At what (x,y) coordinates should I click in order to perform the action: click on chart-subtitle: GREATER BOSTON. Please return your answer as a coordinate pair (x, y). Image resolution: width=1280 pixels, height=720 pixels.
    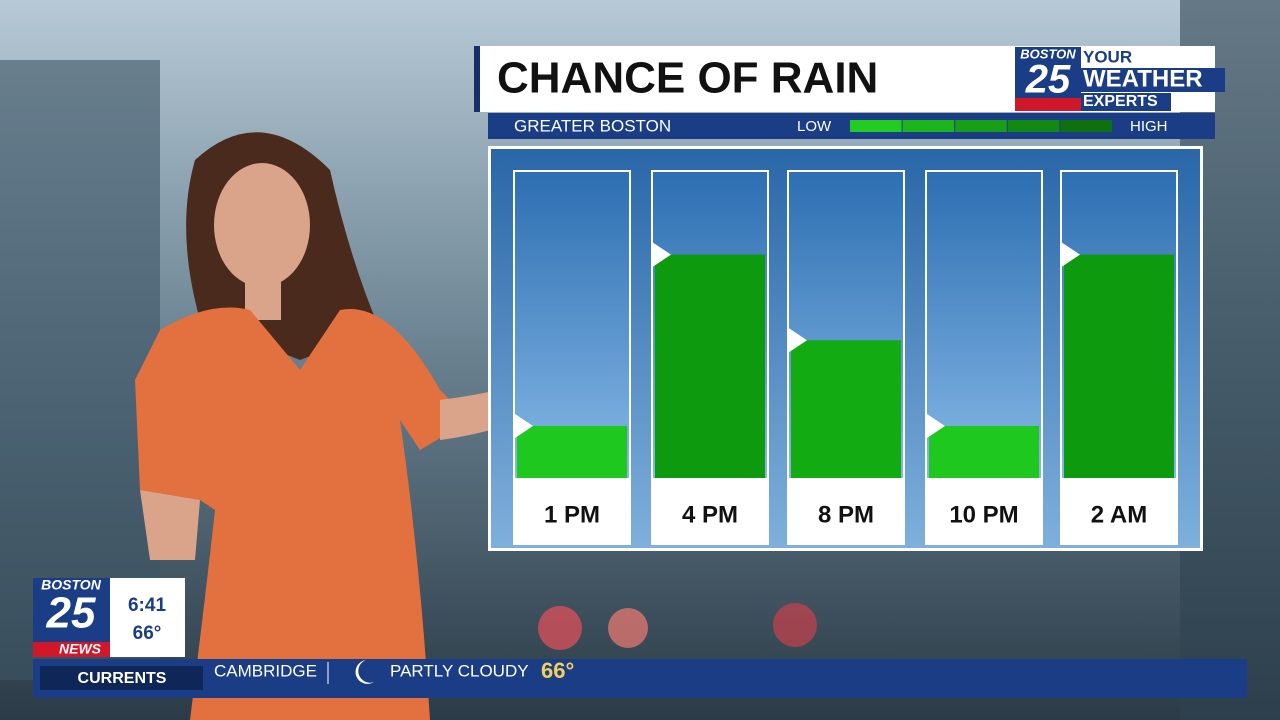
    Looking at the image, I should click on (592, 125).